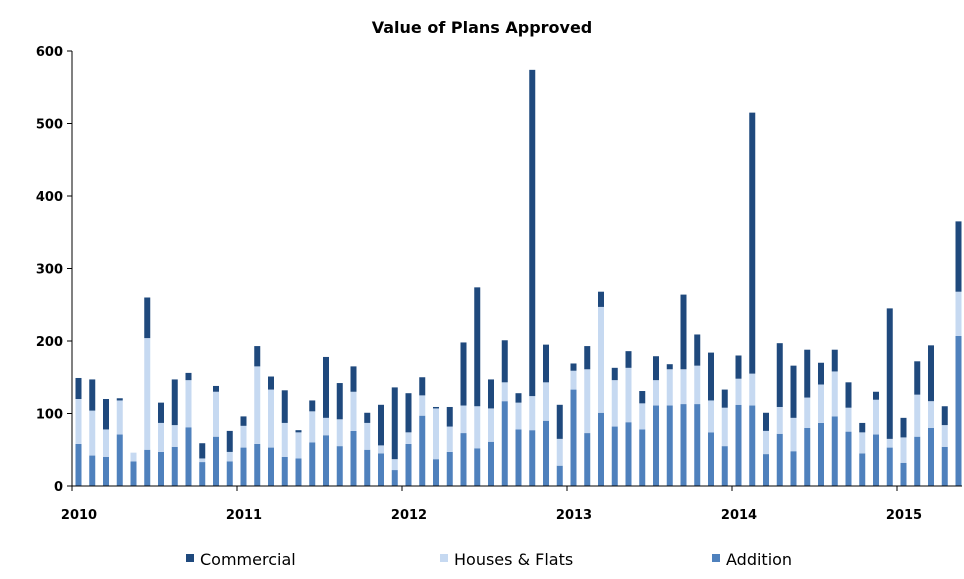 The width and height of the screenshot is (964, 579). What do you see at coordinates (759, 559) in the screenshot?
I see `legend-label: Addition` at bounding box center [759, 559].